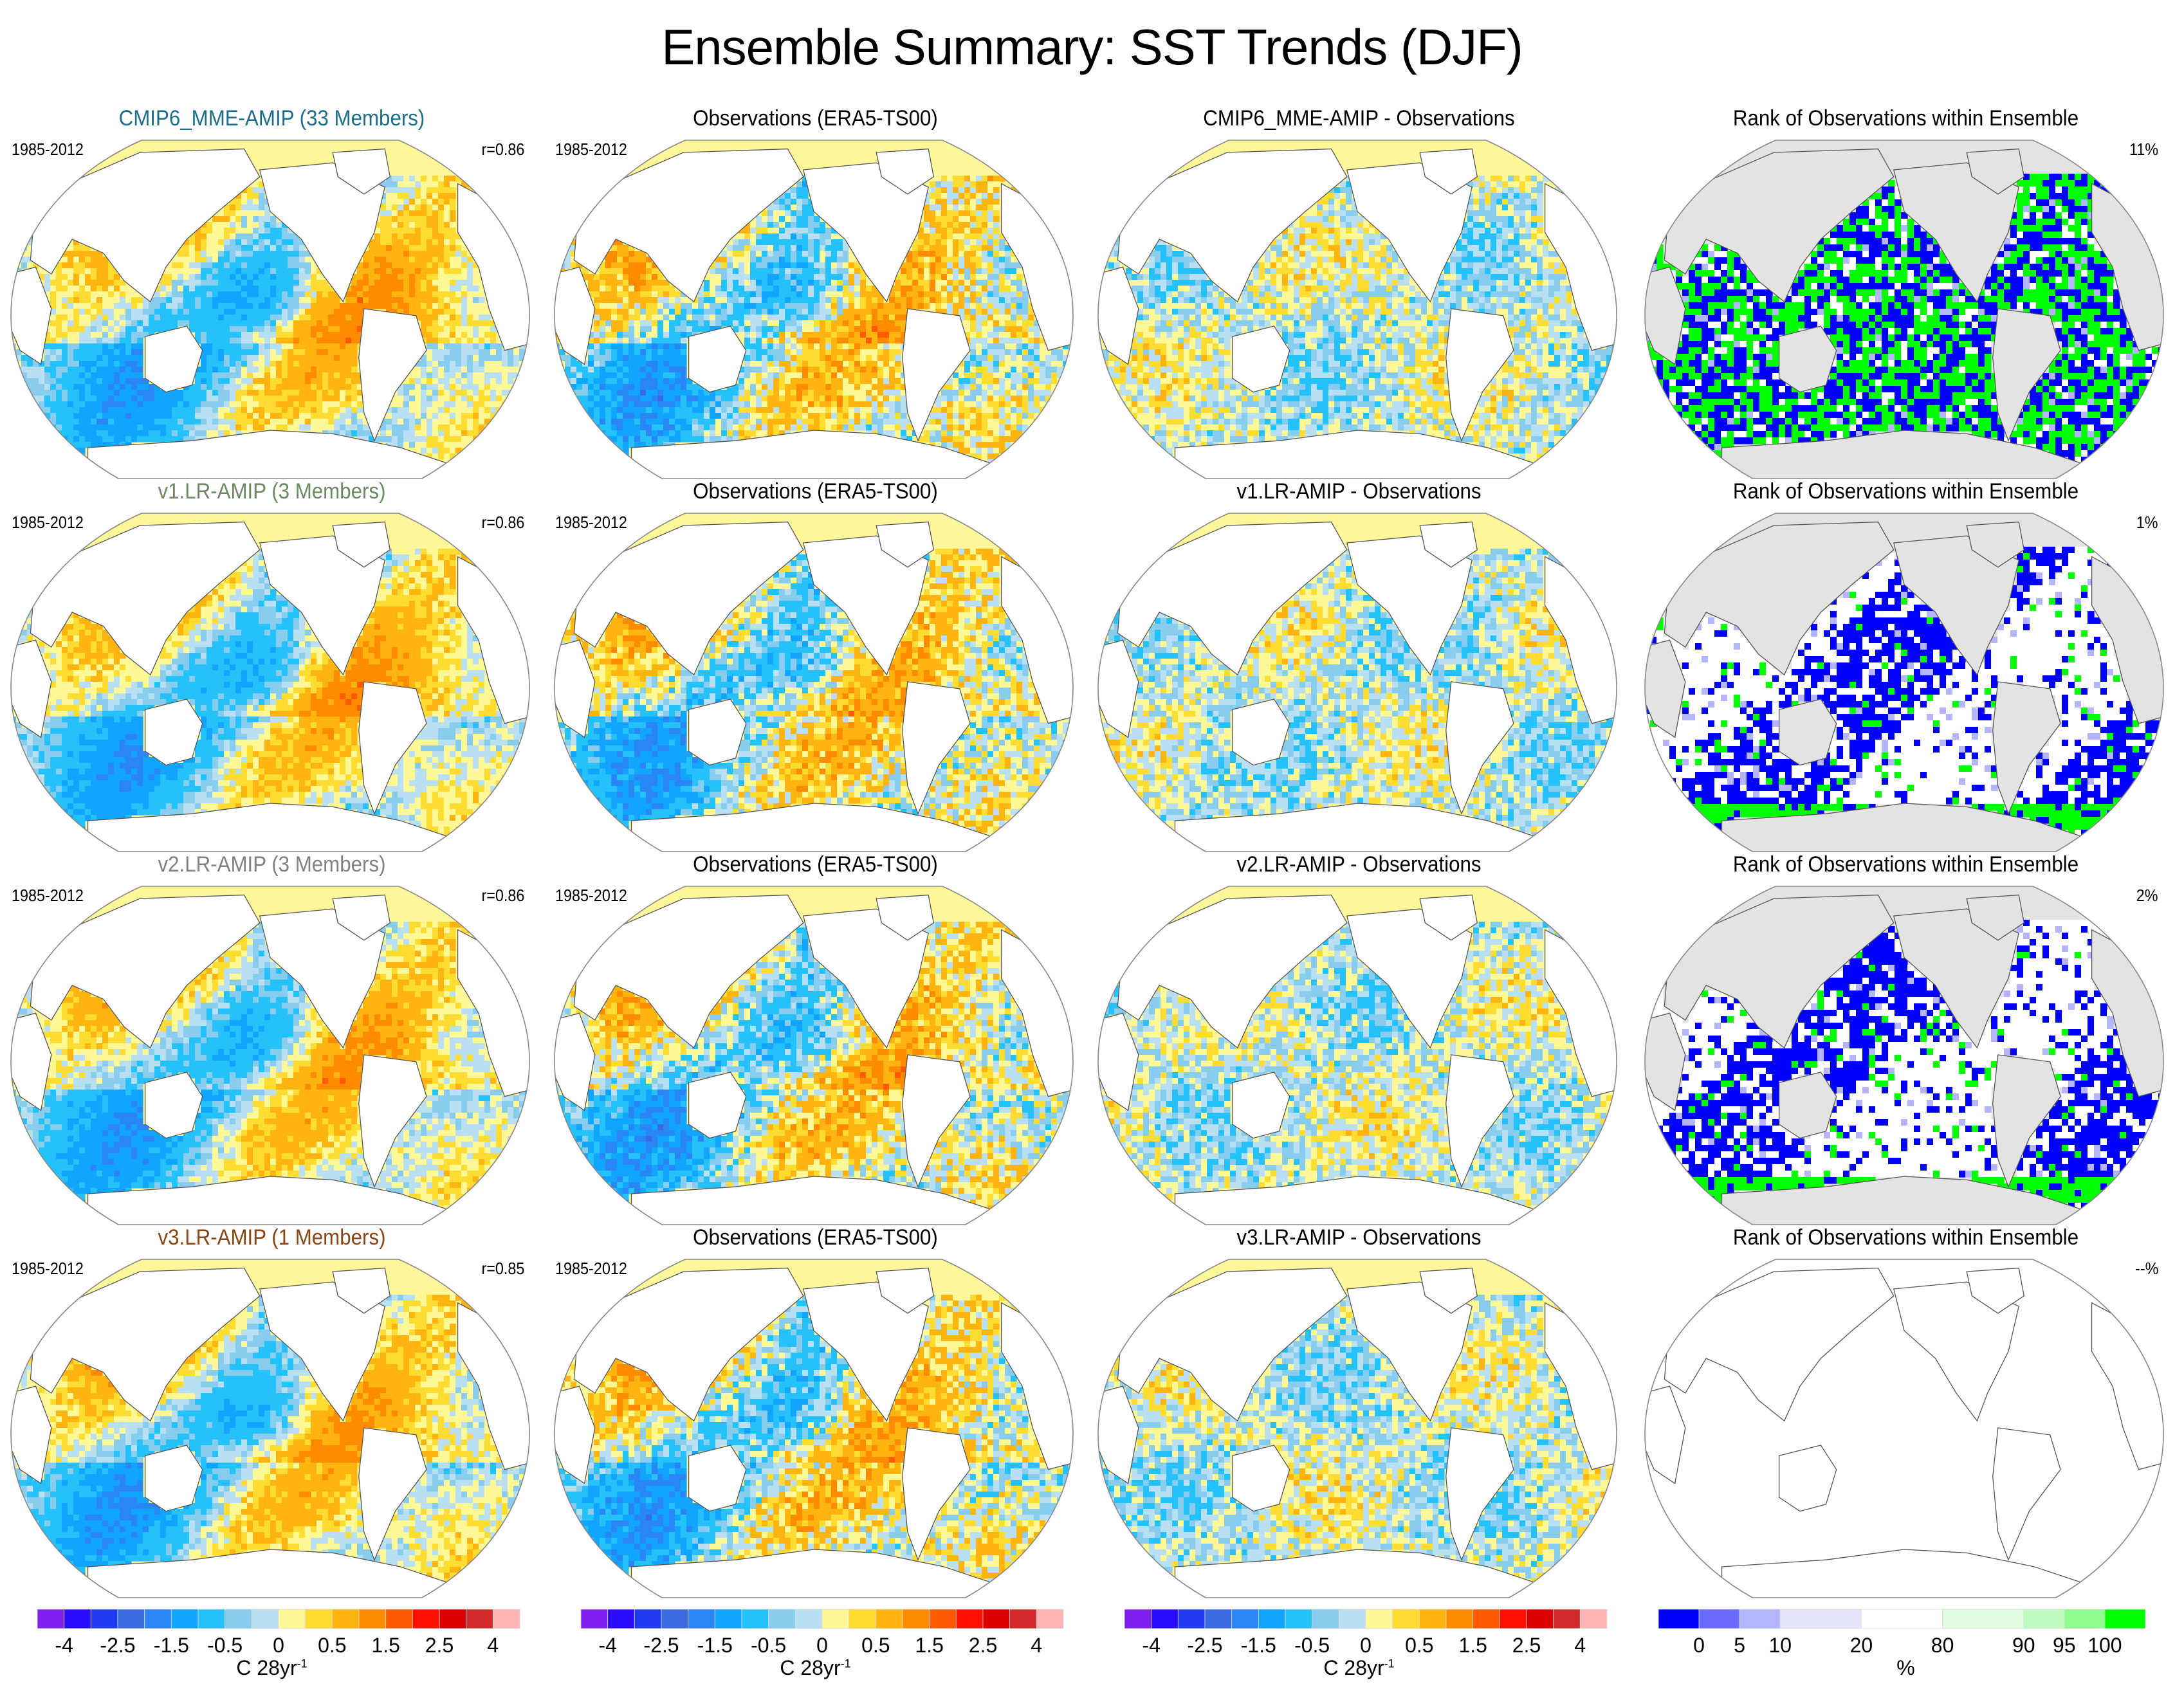 The image size is (2184, 1698). What do you see at coordinates (272, 1650) in the screenshot?
I see `trend-colorbar-1: -4 -2.5 -1.5 -0.5 0 0.5 1.5 2.5 4 C 28yr-1` at bounding box center [272, 1650].